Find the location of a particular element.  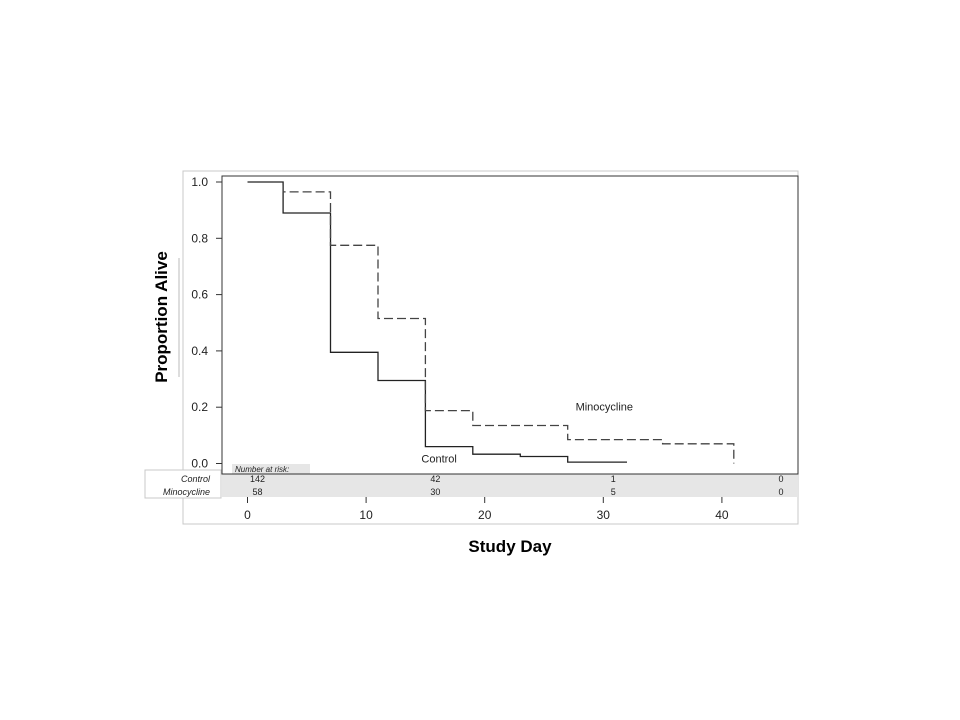

series-label-control: Control is located at coordinates (438, 460).